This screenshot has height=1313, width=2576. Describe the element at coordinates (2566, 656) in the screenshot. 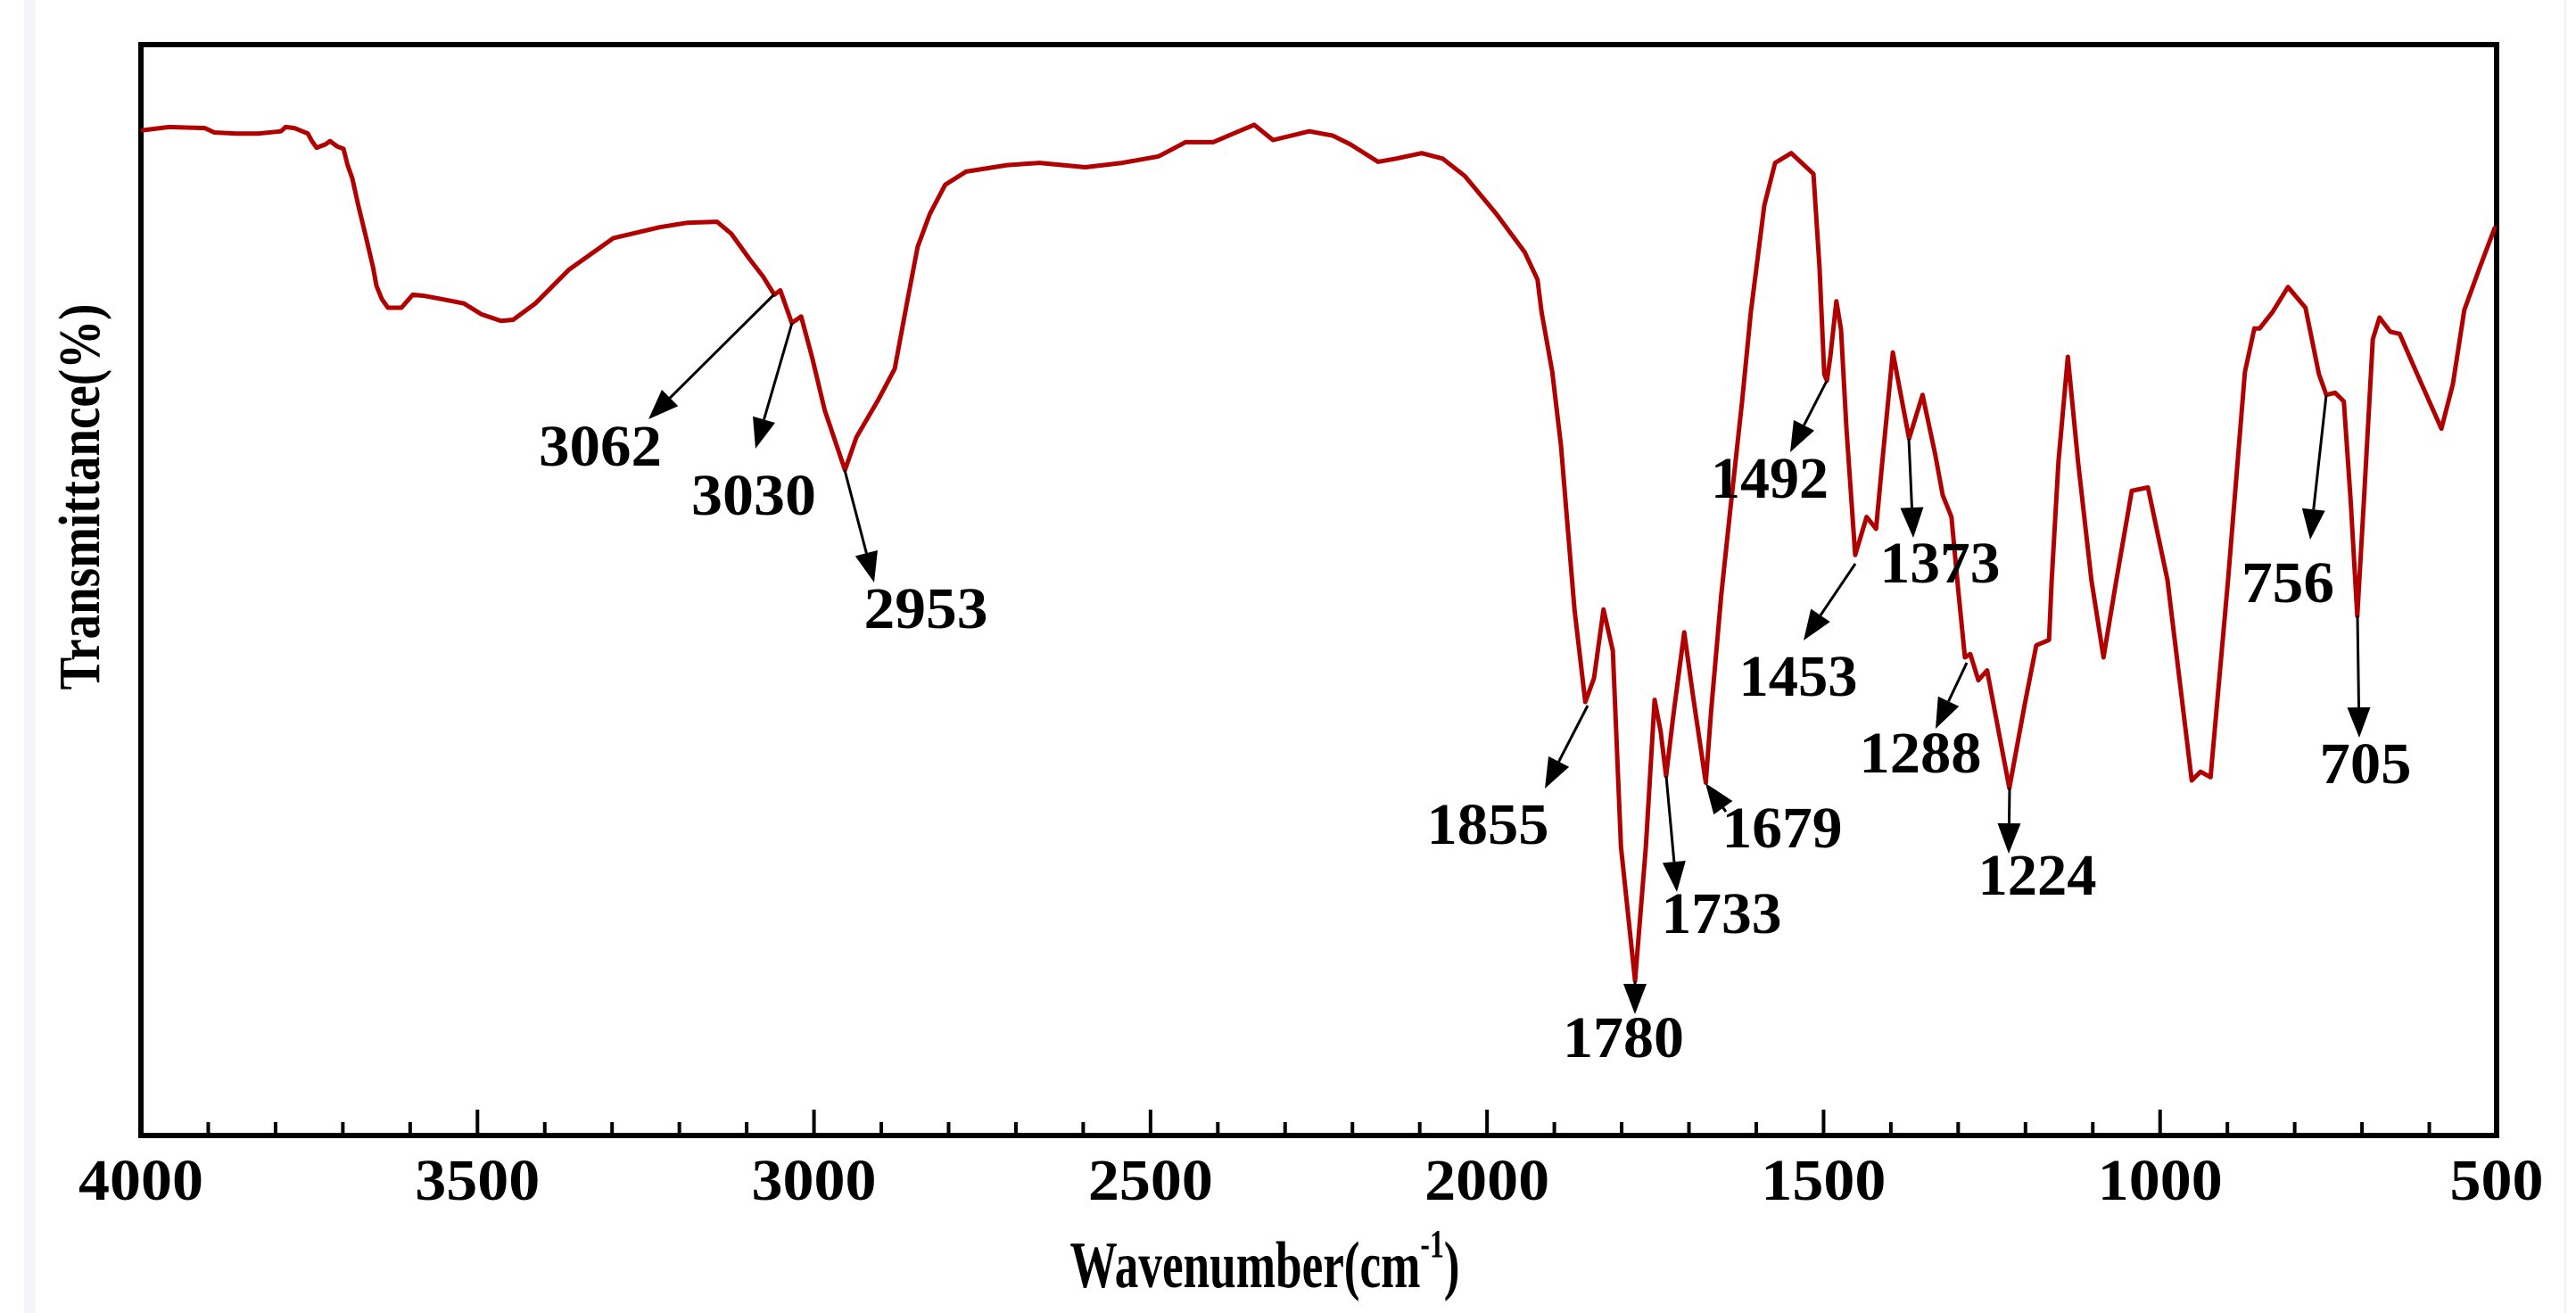

I see `right-edge-strip` at that location.